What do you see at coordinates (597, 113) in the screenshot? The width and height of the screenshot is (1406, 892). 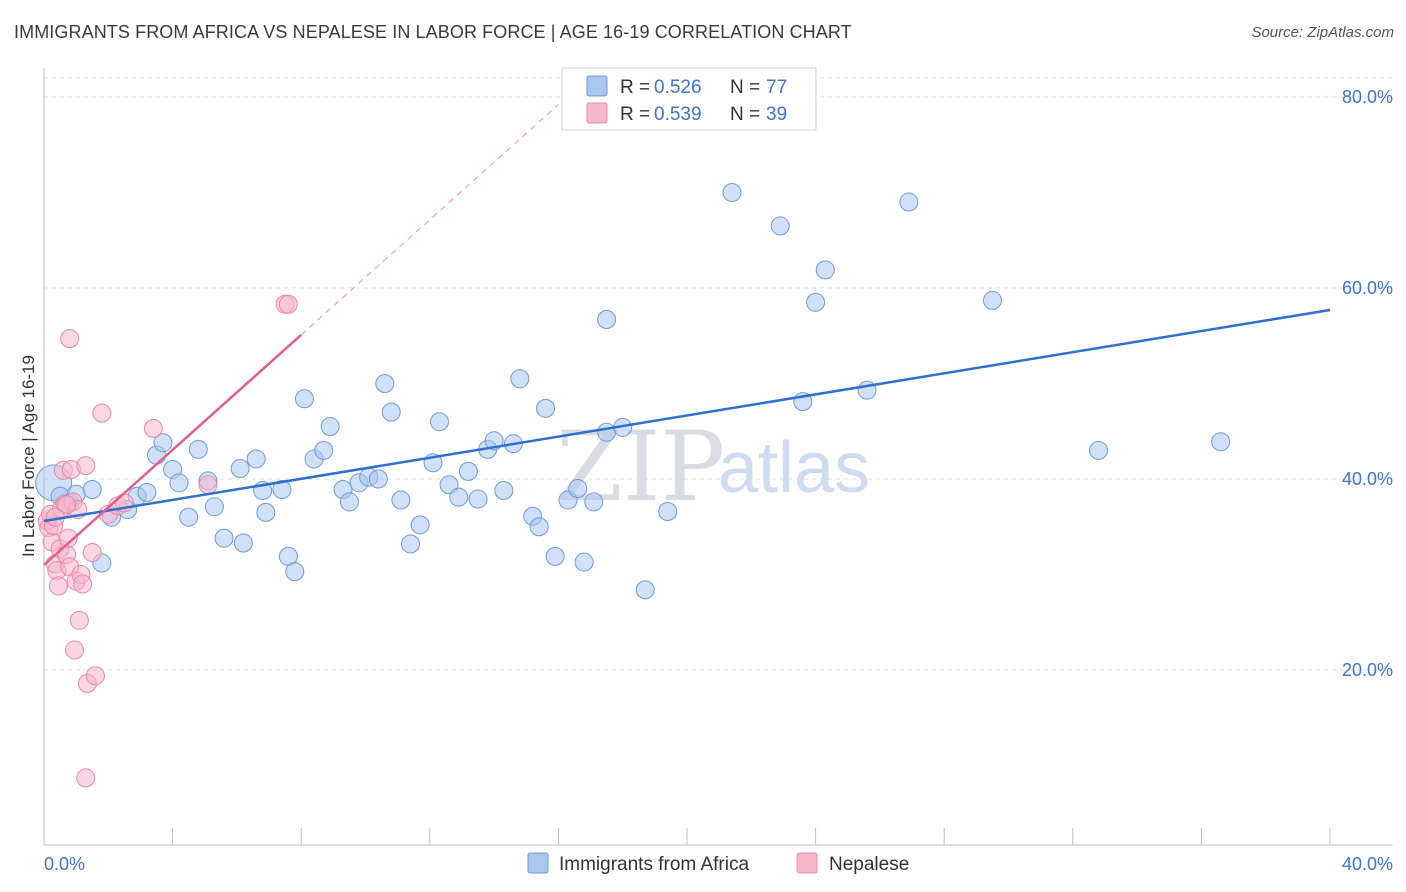 I see `legend-swatch-nepalese` at bounding box center [597, 113].